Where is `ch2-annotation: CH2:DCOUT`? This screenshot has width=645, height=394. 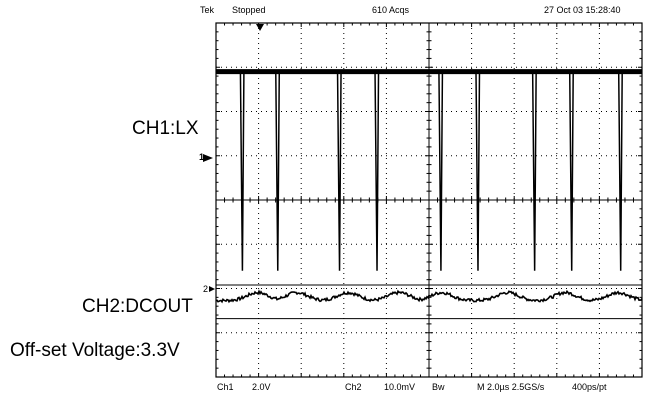
ch2-annotation: CH2:DCOUT is located at coordinates (137, 306).